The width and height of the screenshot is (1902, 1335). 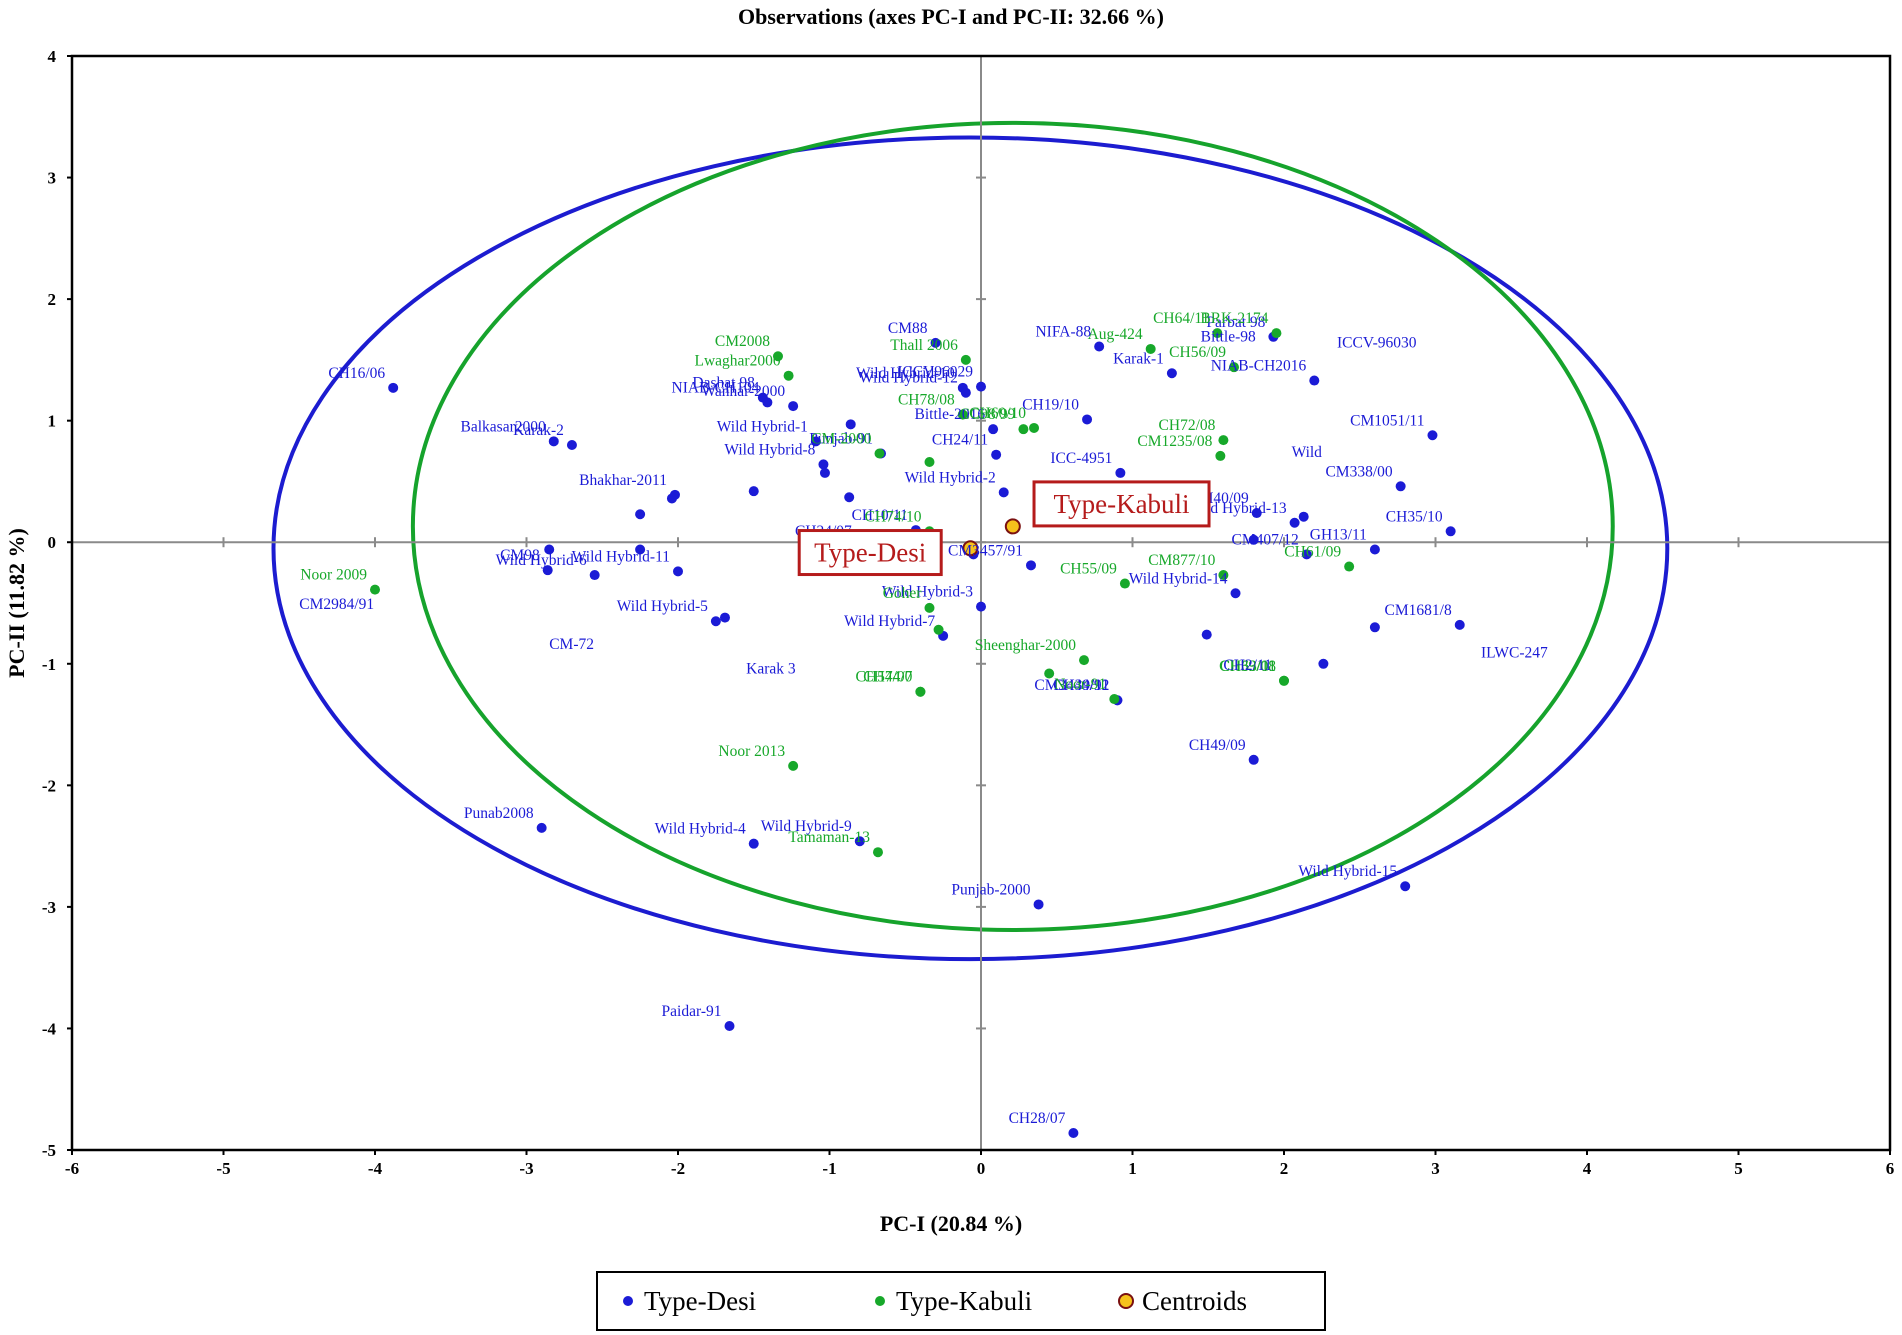 What do you see at coordinates (1890, 1168) in the screenshot?
I see `x-tick-label: 6` at bounding box center [1890, 1168].